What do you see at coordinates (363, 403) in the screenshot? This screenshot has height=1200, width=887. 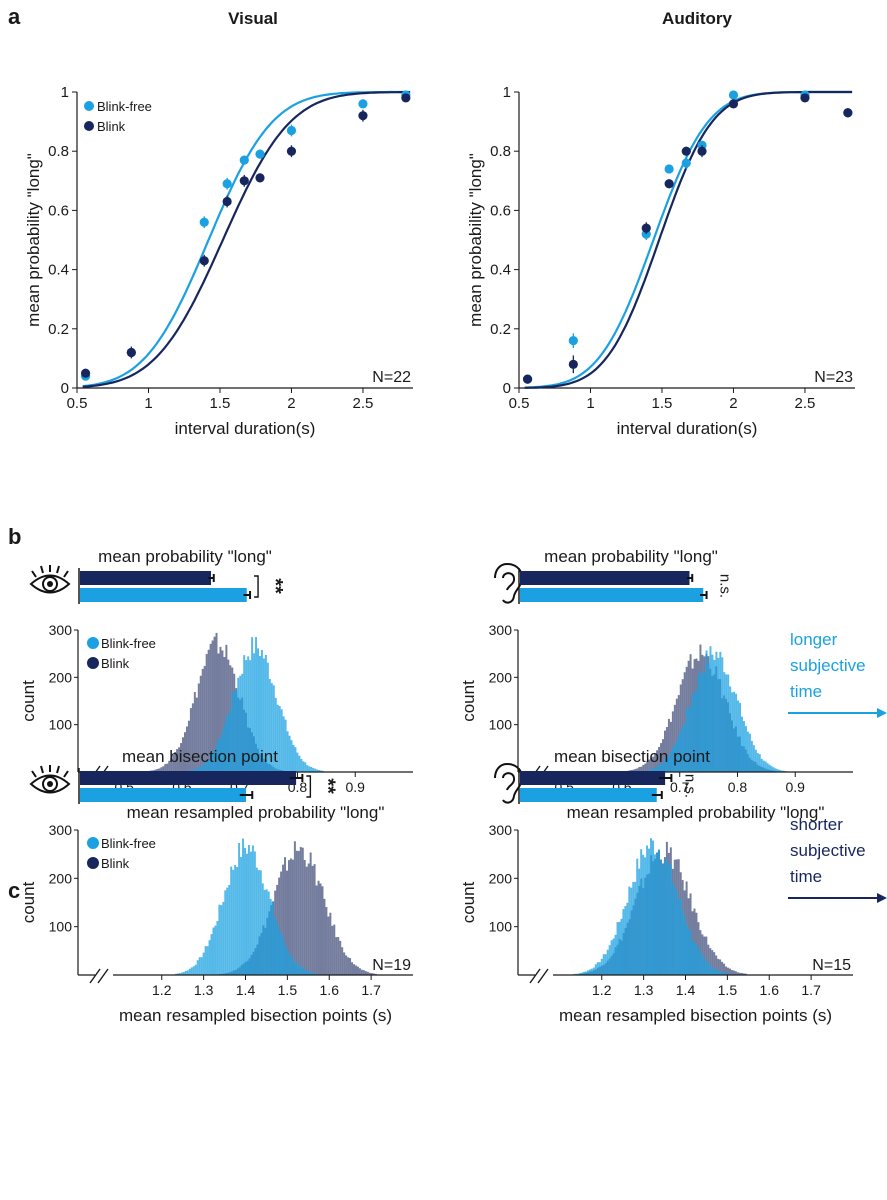 I see `x-tick-label: 2.5` at bounding box center [363, 403].